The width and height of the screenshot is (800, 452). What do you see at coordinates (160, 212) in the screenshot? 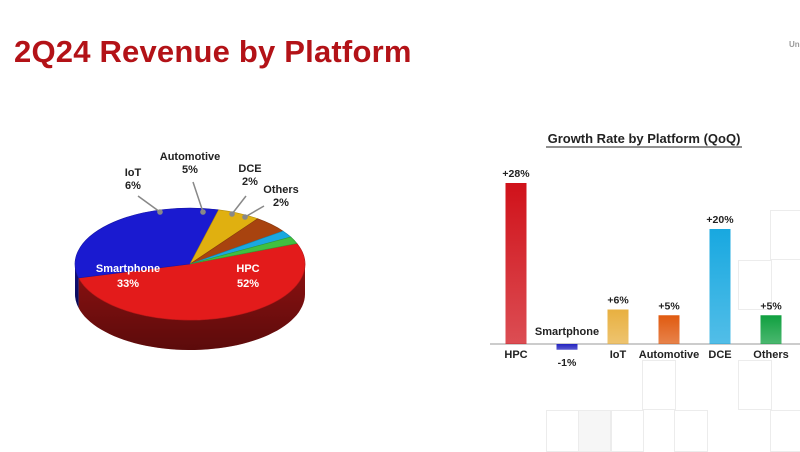
I see `pie-leader-dot-iot` at bounding box center [160, 212].